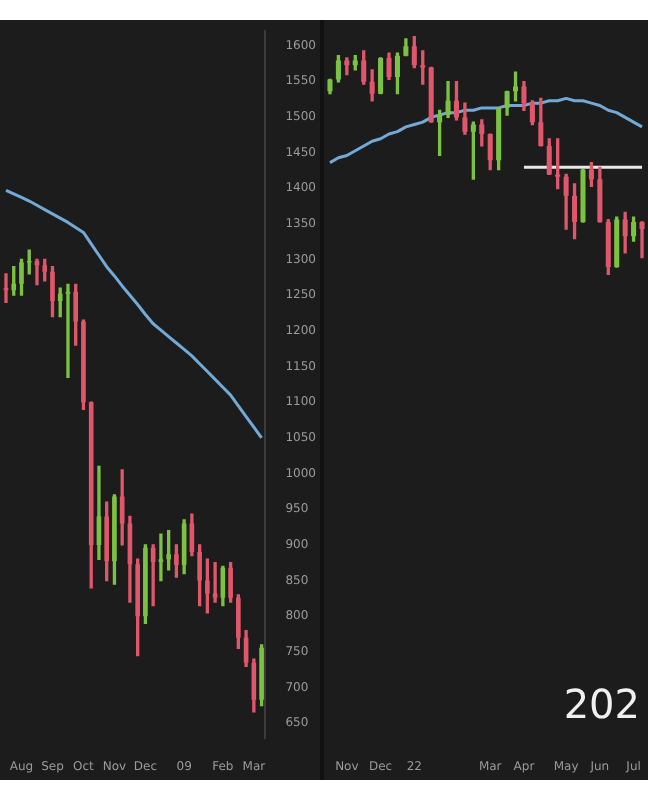  What do you see at coordinates (601, 704) in the screenshot?
I see `text: 202` at bounding box center [601, 704].